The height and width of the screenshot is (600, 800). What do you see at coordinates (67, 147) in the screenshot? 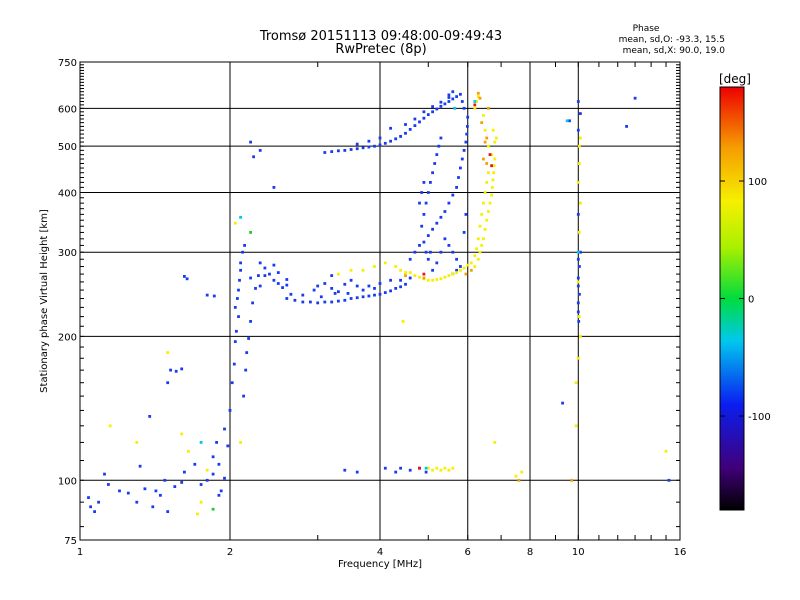
I see `y-tick-label: 500` at bounding box center [67, 147].